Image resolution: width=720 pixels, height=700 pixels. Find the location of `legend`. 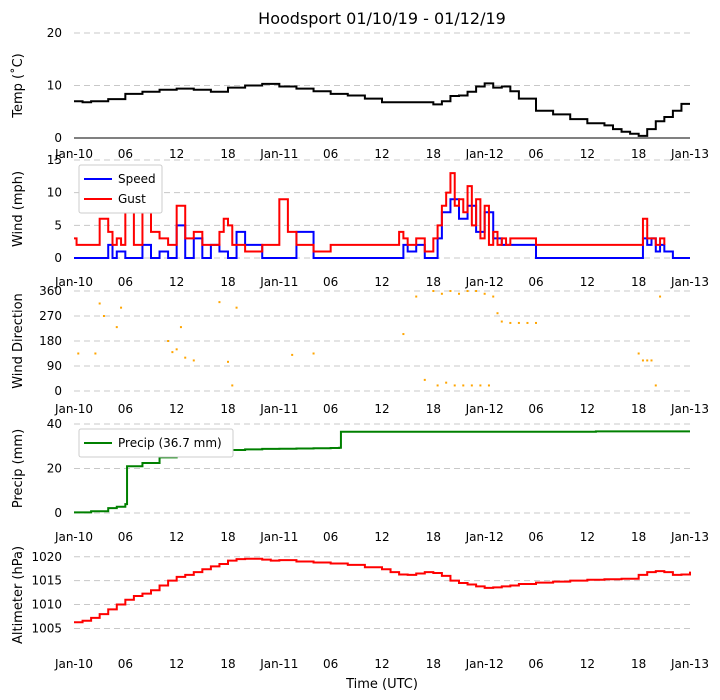

legend is located at coordinates (120, 189).